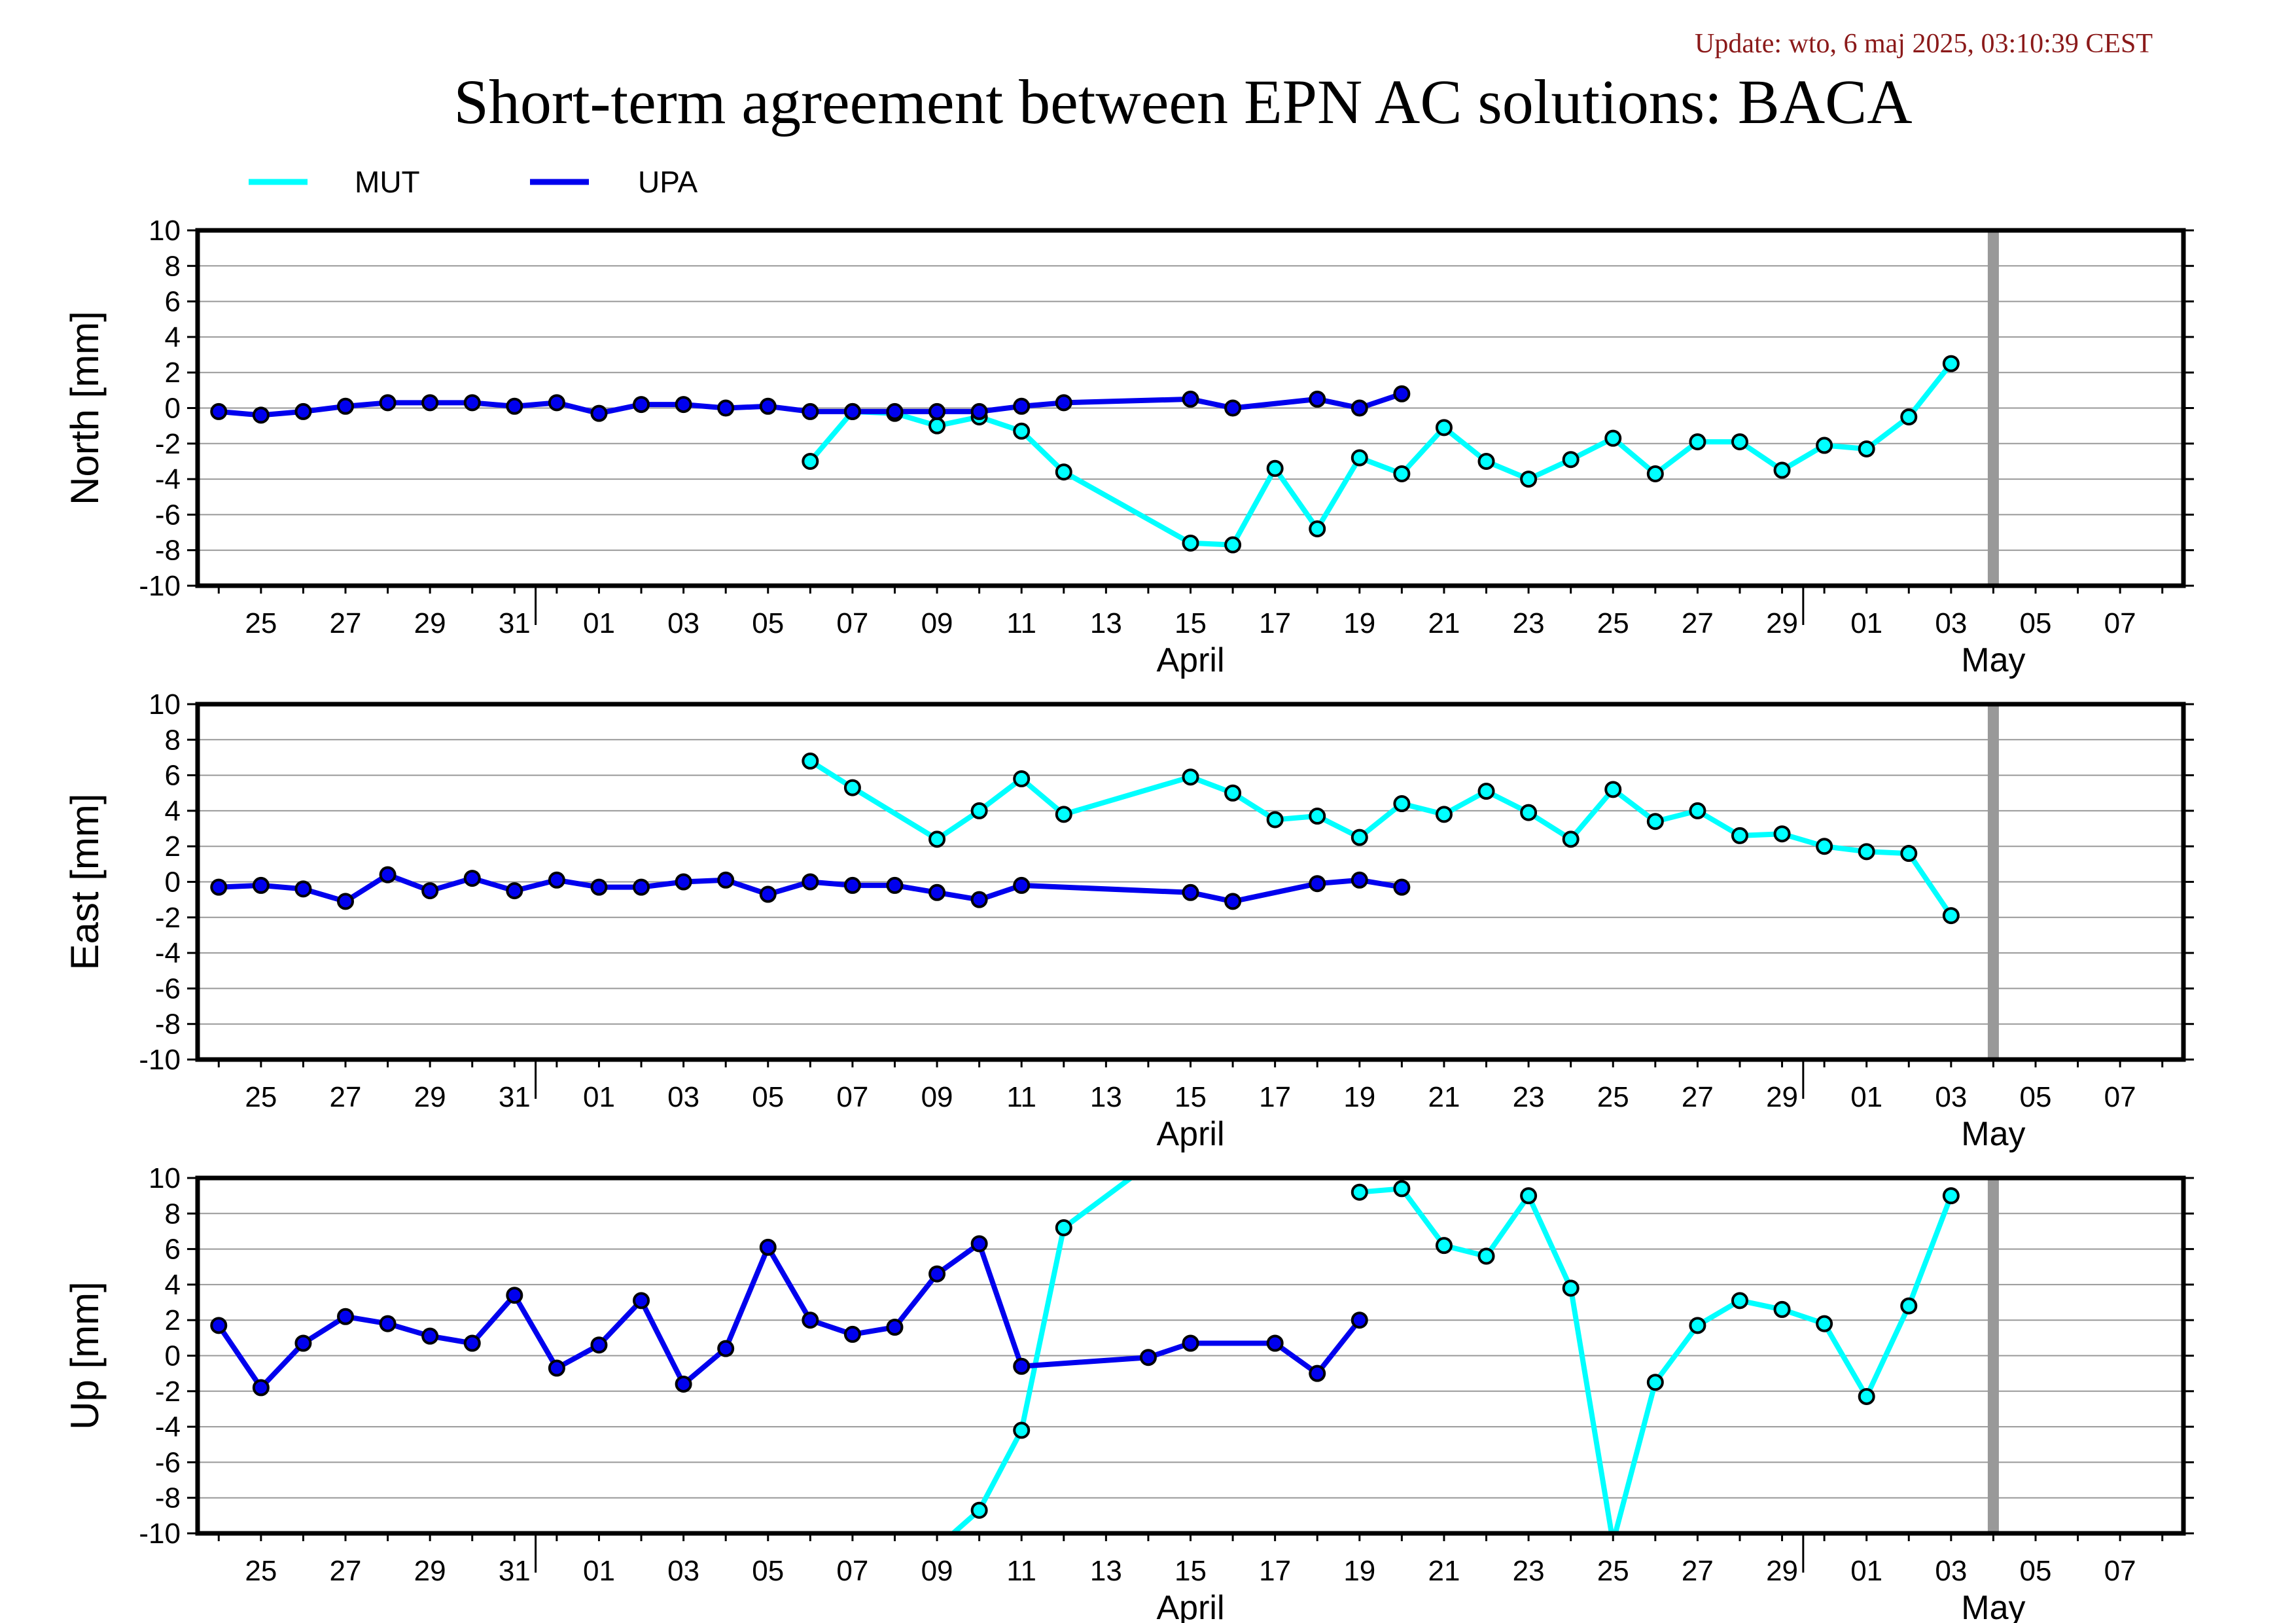 The height and width of the screenshot is (1623, 2296). Describe the element at coordinates (85, 881) in the screenshot. I see `y-axis-title: East [mm]` at that location.